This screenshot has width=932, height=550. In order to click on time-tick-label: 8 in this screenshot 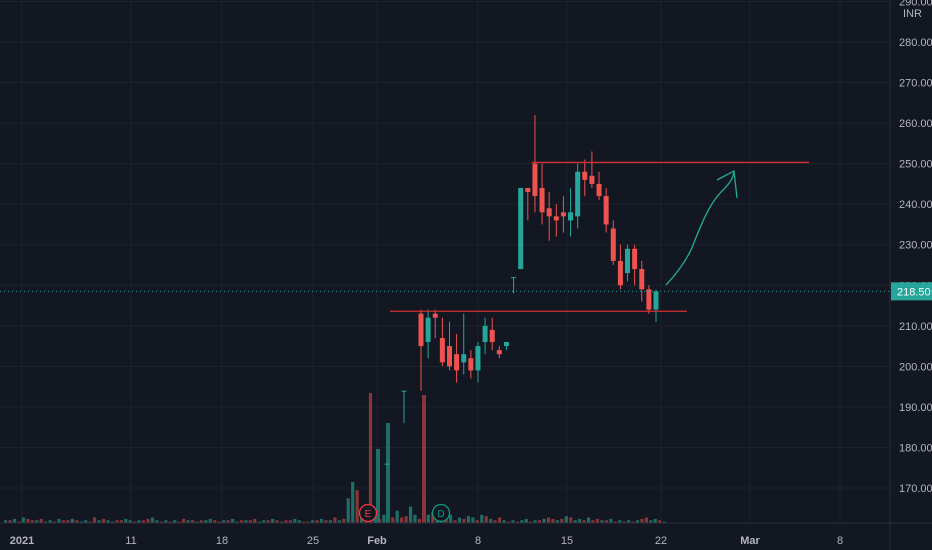, I will do `click(478, 541)`.